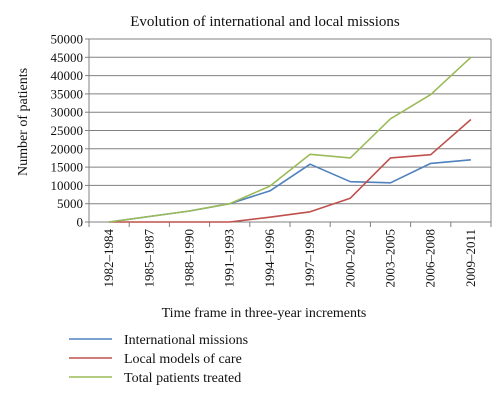 The height and width of the screenshot is (409, 500). What do you see at coordinates (67, 148) in the screenshot?
I see `y-tick-label: 20000` at bounding box center [67, 148].